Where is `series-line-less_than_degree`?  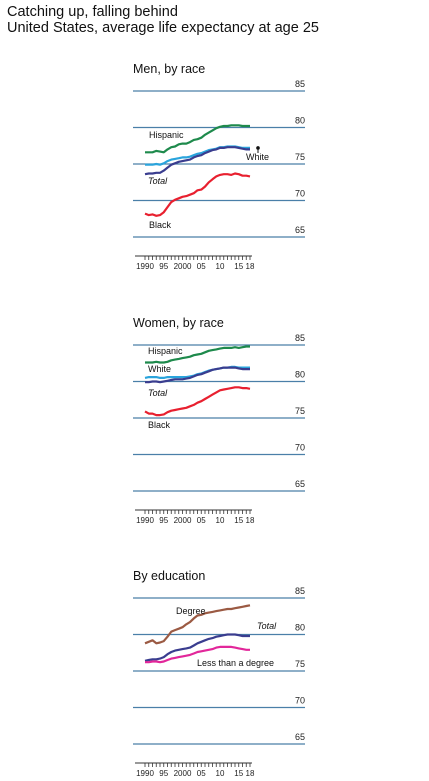 series-line-less_than_degree is located at coordinates (197, 654).